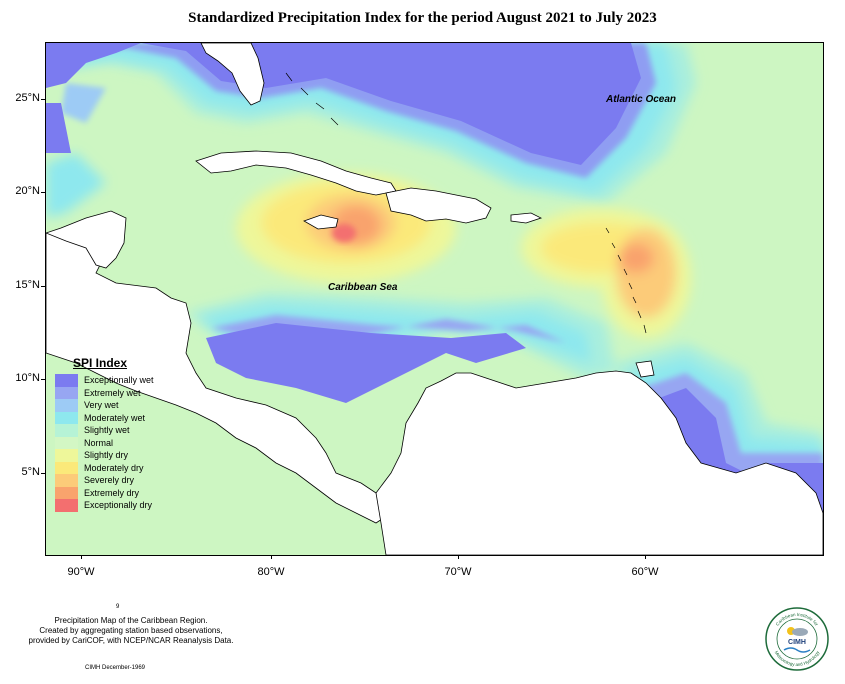  I want to click on cloud-icon, so click(800, 632).